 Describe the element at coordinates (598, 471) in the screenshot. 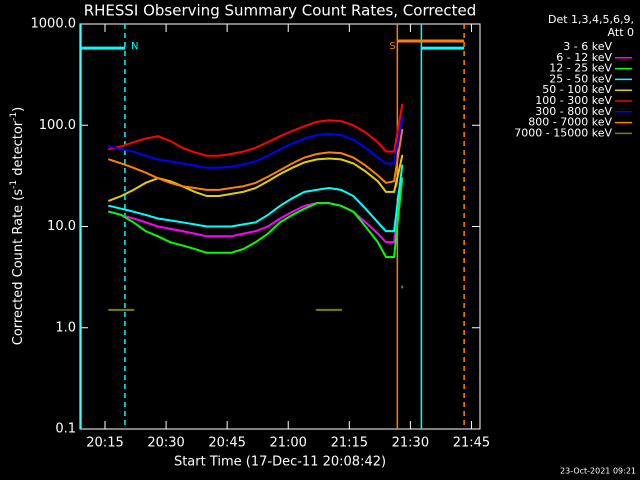

I see `footer-date: 23-Oct-2021 09:21` at that location.